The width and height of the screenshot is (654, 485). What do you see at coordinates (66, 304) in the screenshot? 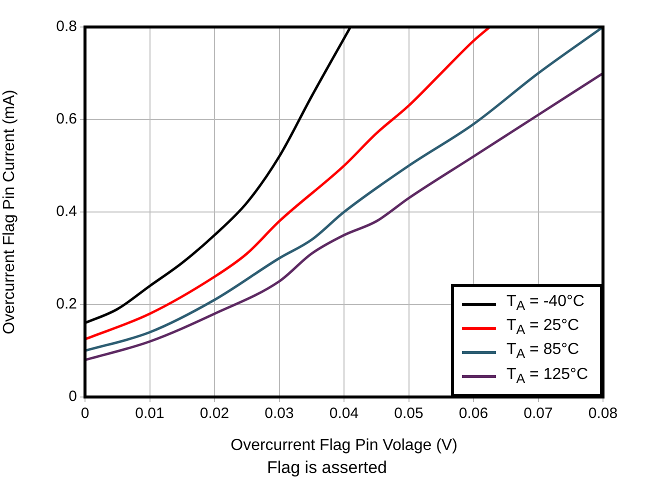
I see `y-tick-label: 0.2` at bounding box center [66, 304].